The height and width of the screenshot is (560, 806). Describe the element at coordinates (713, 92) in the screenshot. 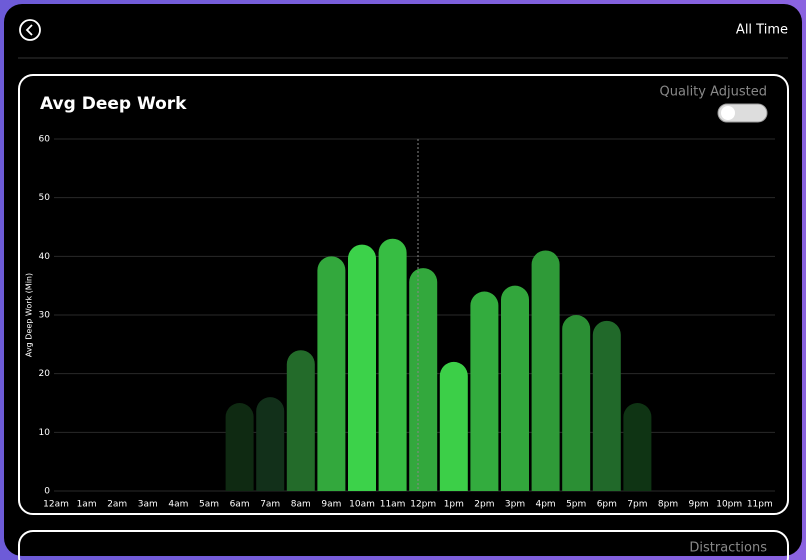

I see `toggle-label: Quality Adjusted` at that location.